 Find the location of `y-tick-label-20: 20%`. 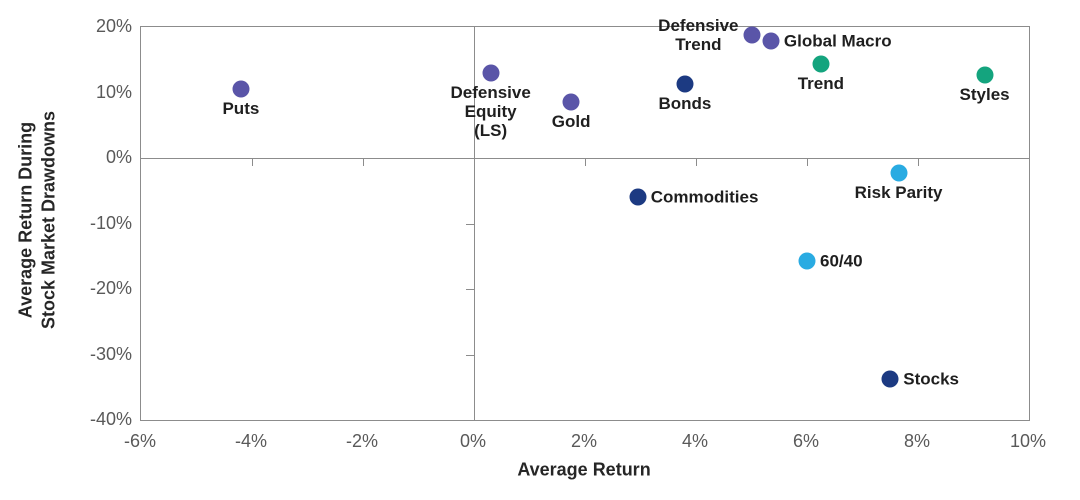

y-tick-label-20: 20% is located at coordinates (113, 26).